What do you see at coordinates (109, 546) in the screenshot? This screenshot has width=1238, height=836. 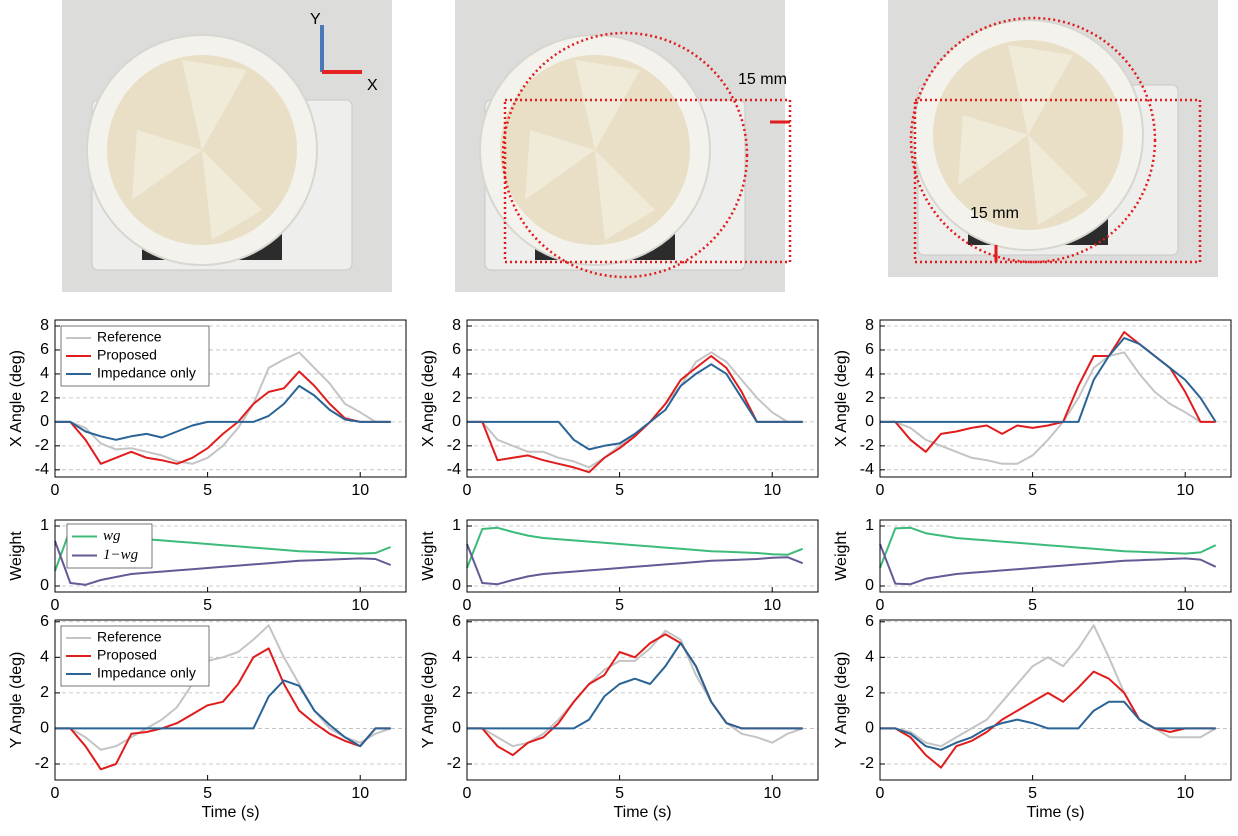 I see `legend-box` at bounding box center [109, 546].